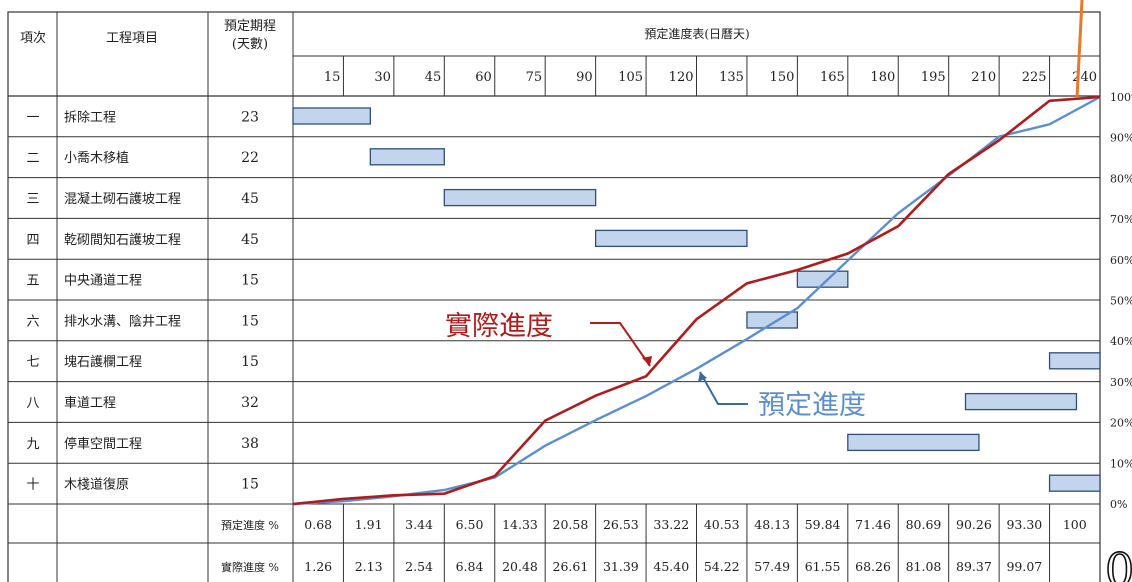 This screenshot has width=1132, height=582. Describe the element at coordinates (103, 444) in the screenshot. I see `task-name: 停車空間工程` at that location.